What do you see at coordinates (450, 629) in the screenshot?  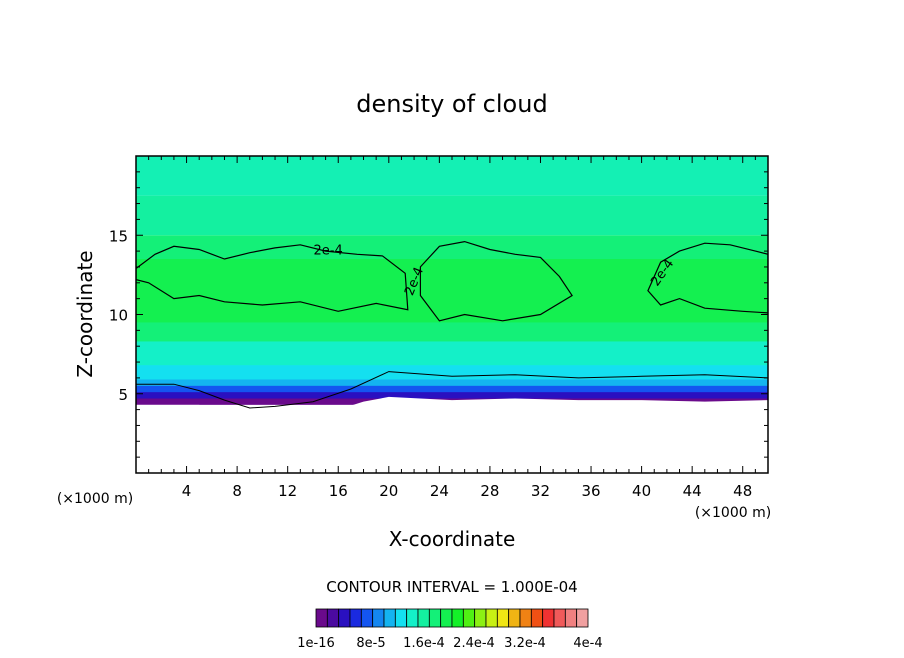 I see `colorbar: 1e-16 8e-5 1.6e-4 2.4e-4 3.2e-4 4e-4` at bounding box center [450, 629].